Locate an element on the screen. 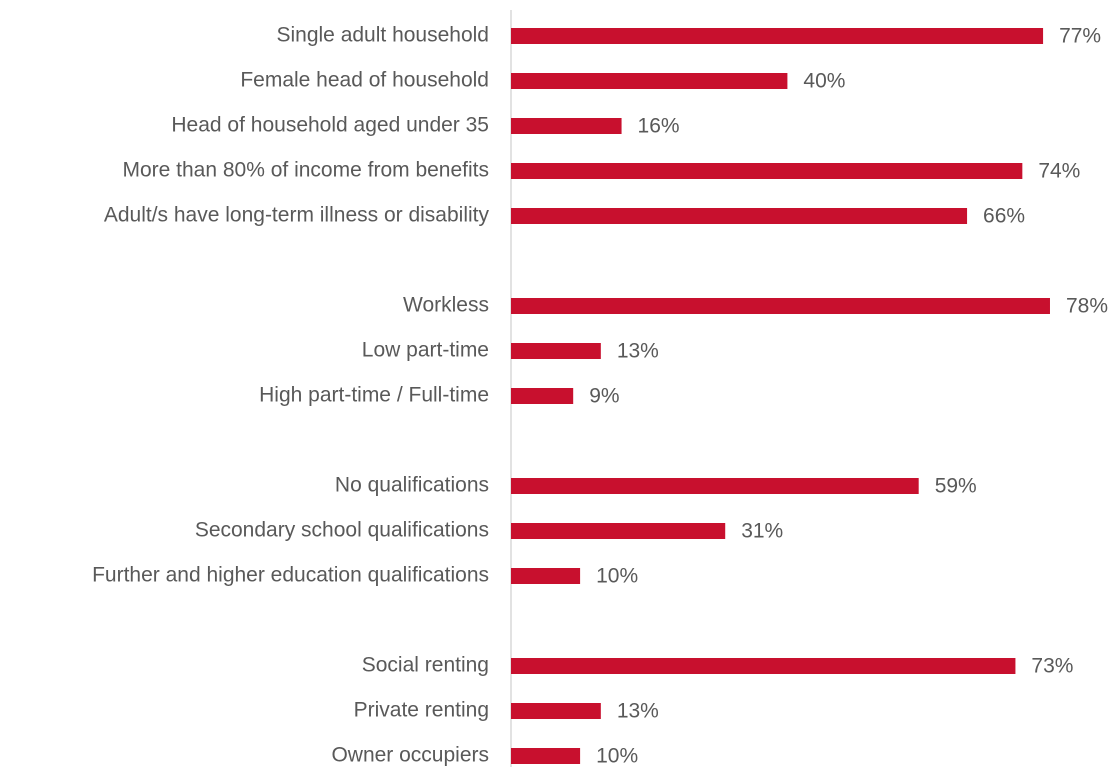  value-label: 16% is located at coordinates (659, 126).